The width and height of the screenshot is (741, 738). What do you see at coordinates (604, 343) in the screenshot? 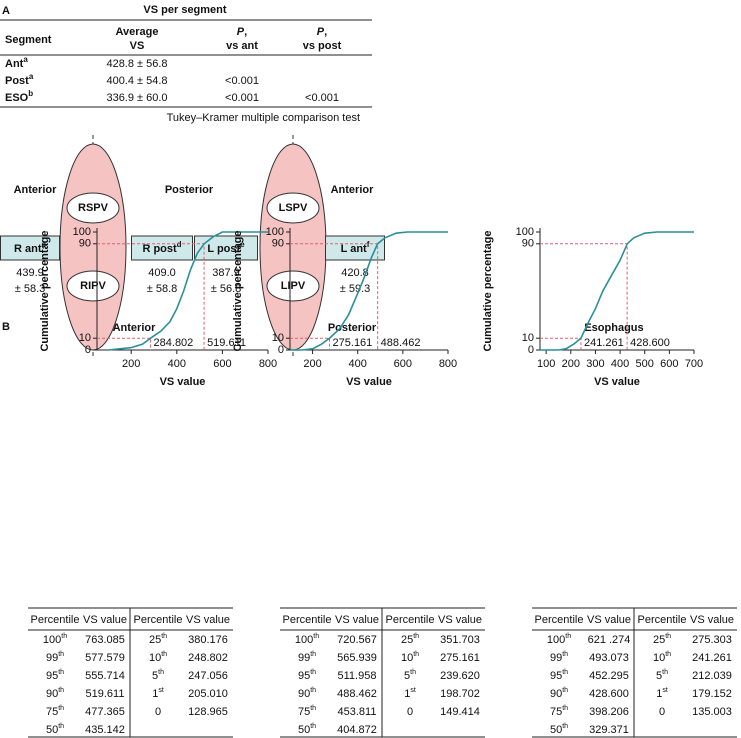
I see `reference-label: 241.261` at bounding box center [604, 343].